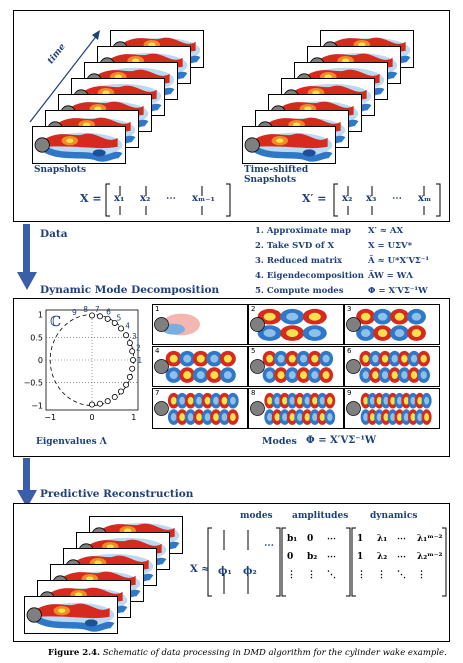 The image size is (463, 663). I want to click on mode-cell-5: 5, so click(296, 366).